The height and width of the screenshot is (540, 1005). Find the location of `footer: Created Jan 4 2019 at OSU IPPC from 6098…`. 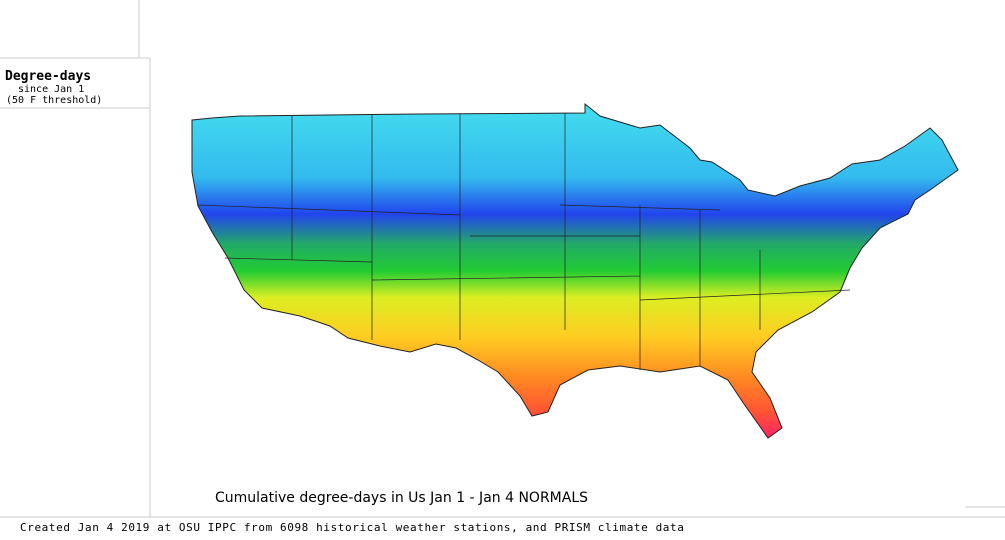

footer: Created Jan 4 2019 at OSU IPPC from 6098… is located at coordinates (352, 527).